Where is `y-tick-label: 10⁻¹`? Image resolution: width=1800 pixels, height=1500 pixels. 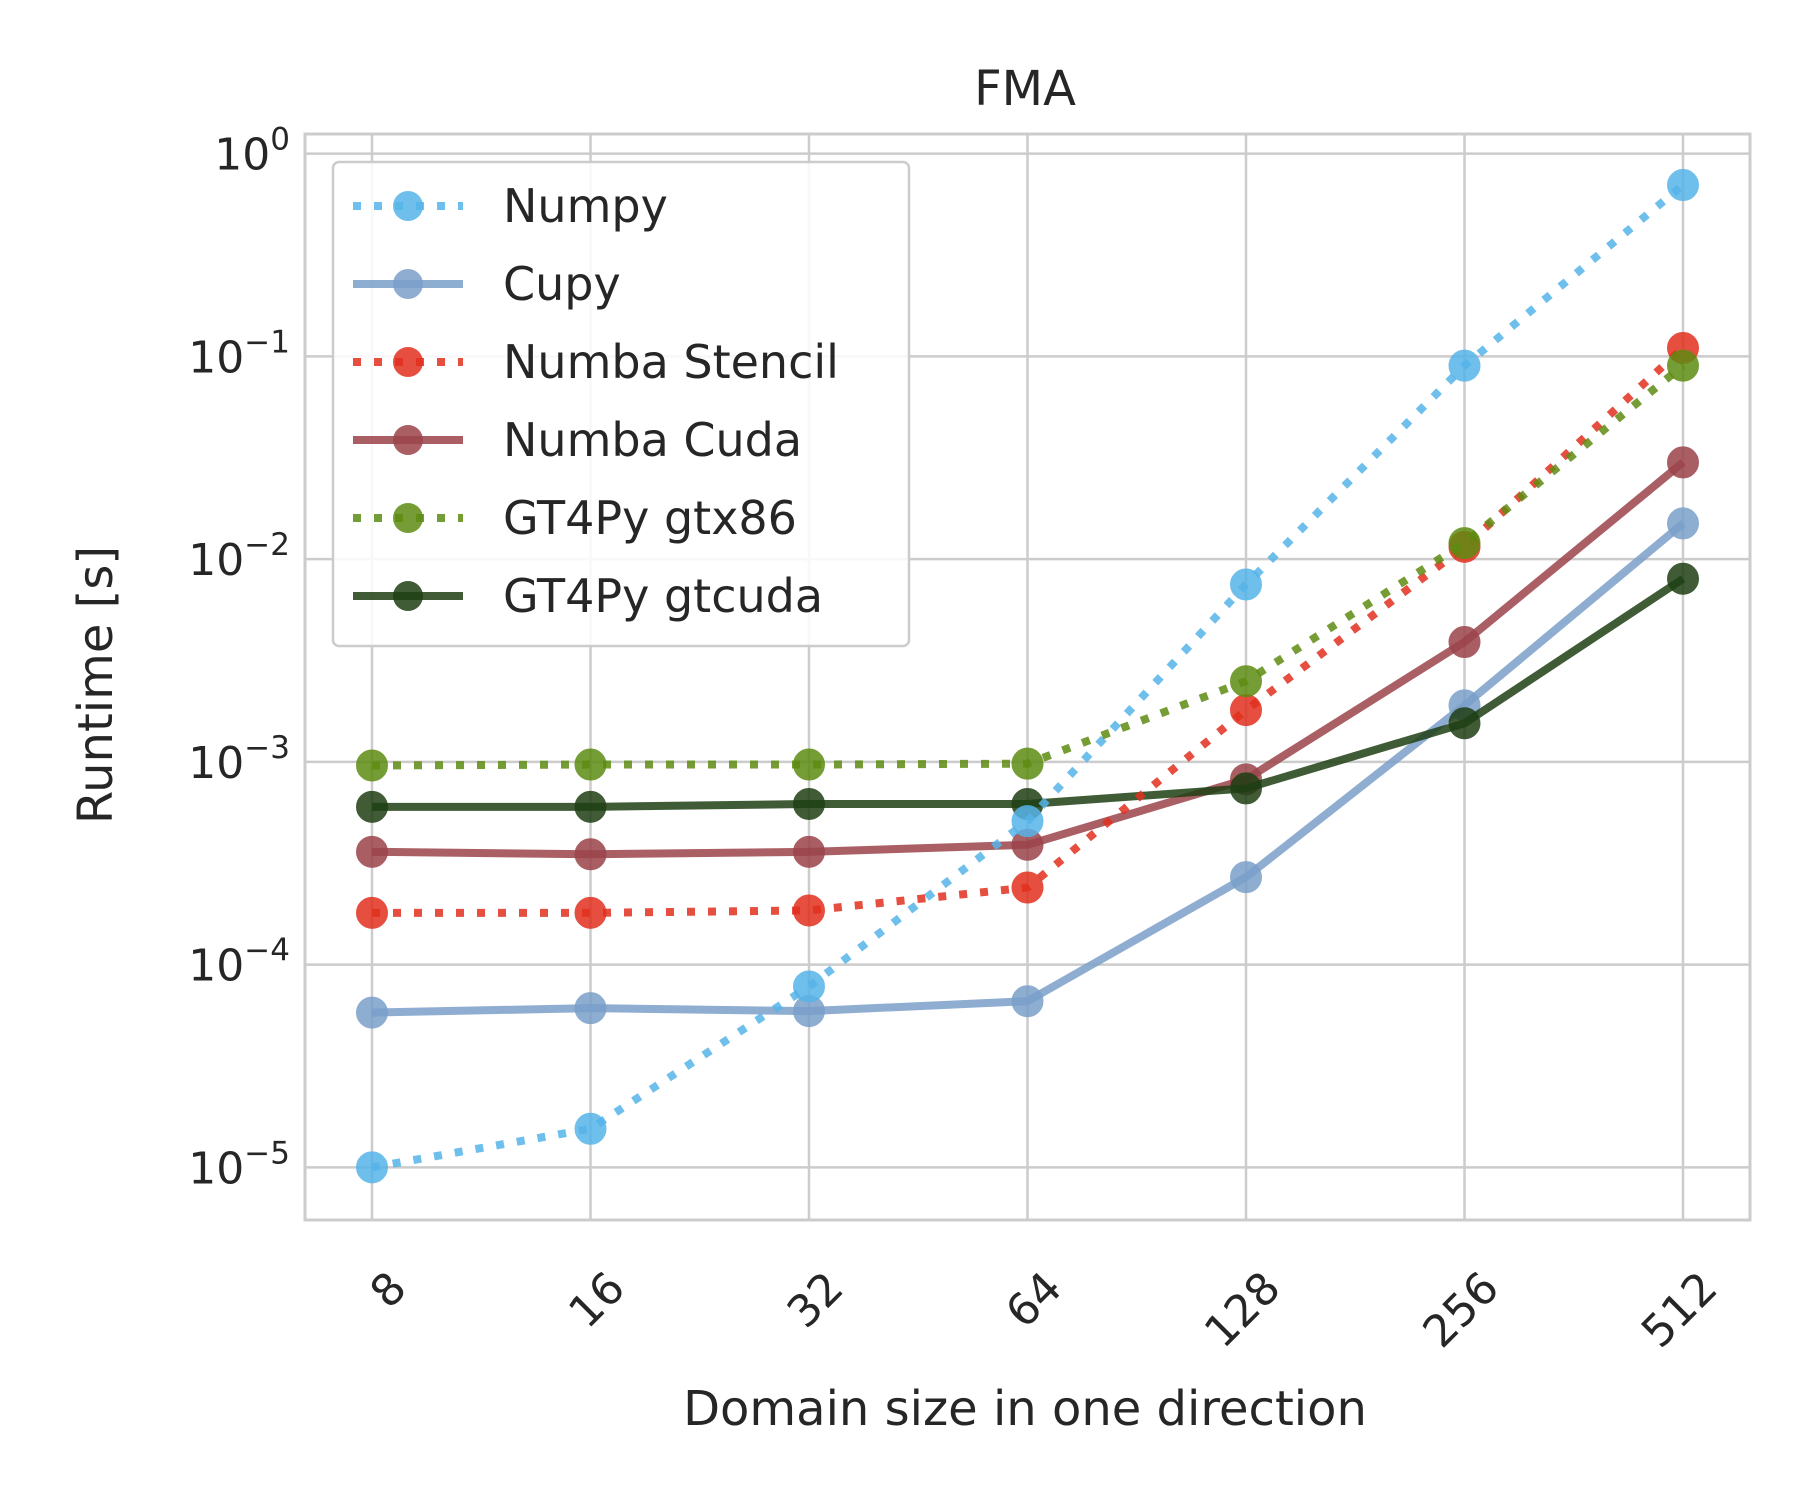 y-tick-label: 10⁻¹ is located at coordinates (239, 353).